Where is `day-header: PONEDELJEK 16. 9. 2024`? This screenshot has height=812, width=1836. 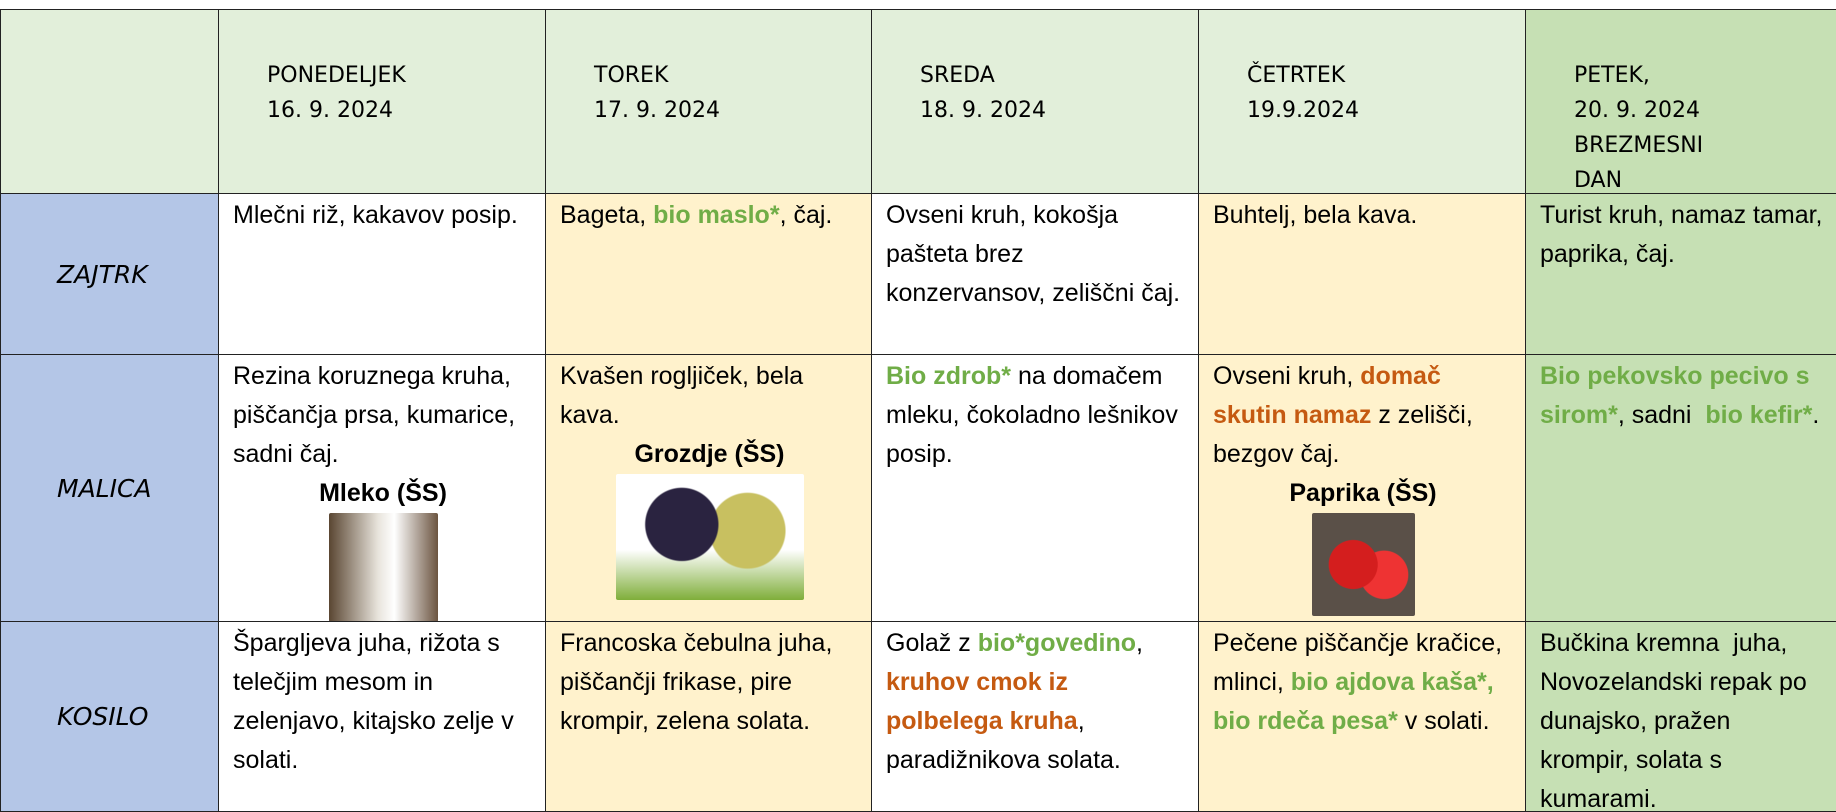
day-header: PONEDELJEK 16. 9. 2024 is located at coordinates (382, 101).